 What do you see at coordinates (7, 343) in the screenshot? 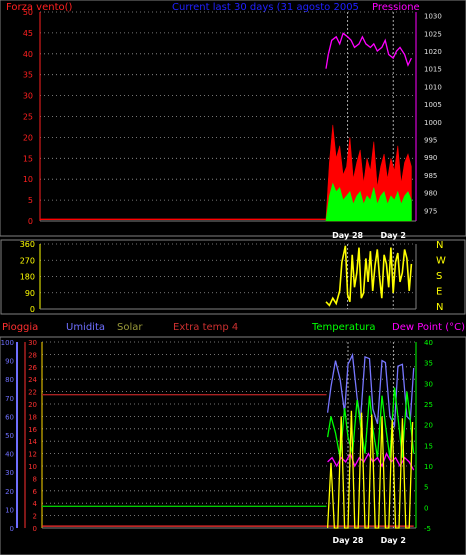
I see `y-tick-label-humidity: 100` at bounding box center [7, 343].